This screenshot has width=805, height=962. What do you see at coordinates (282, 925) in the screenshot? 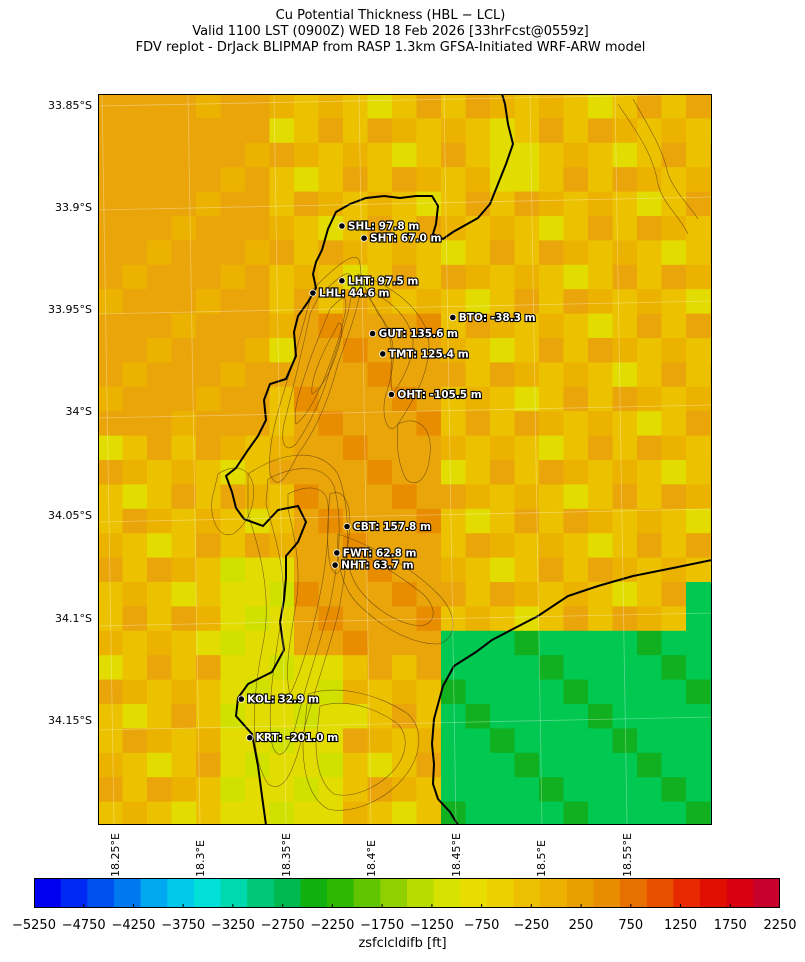
I see `colorbar-tick-label: −2750` at bounding box center [282, 925].